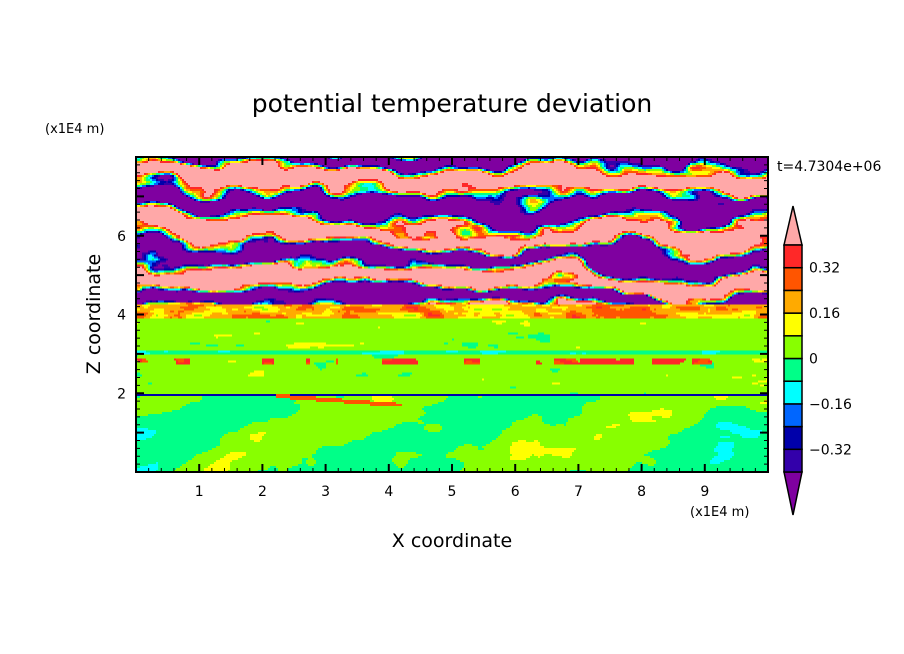 This screenshot has width=904, height=654. What do you see at coordinates (578, 492) in the screenshot?
I see `x-tick-label: 7` at bounding box center [578, 492].